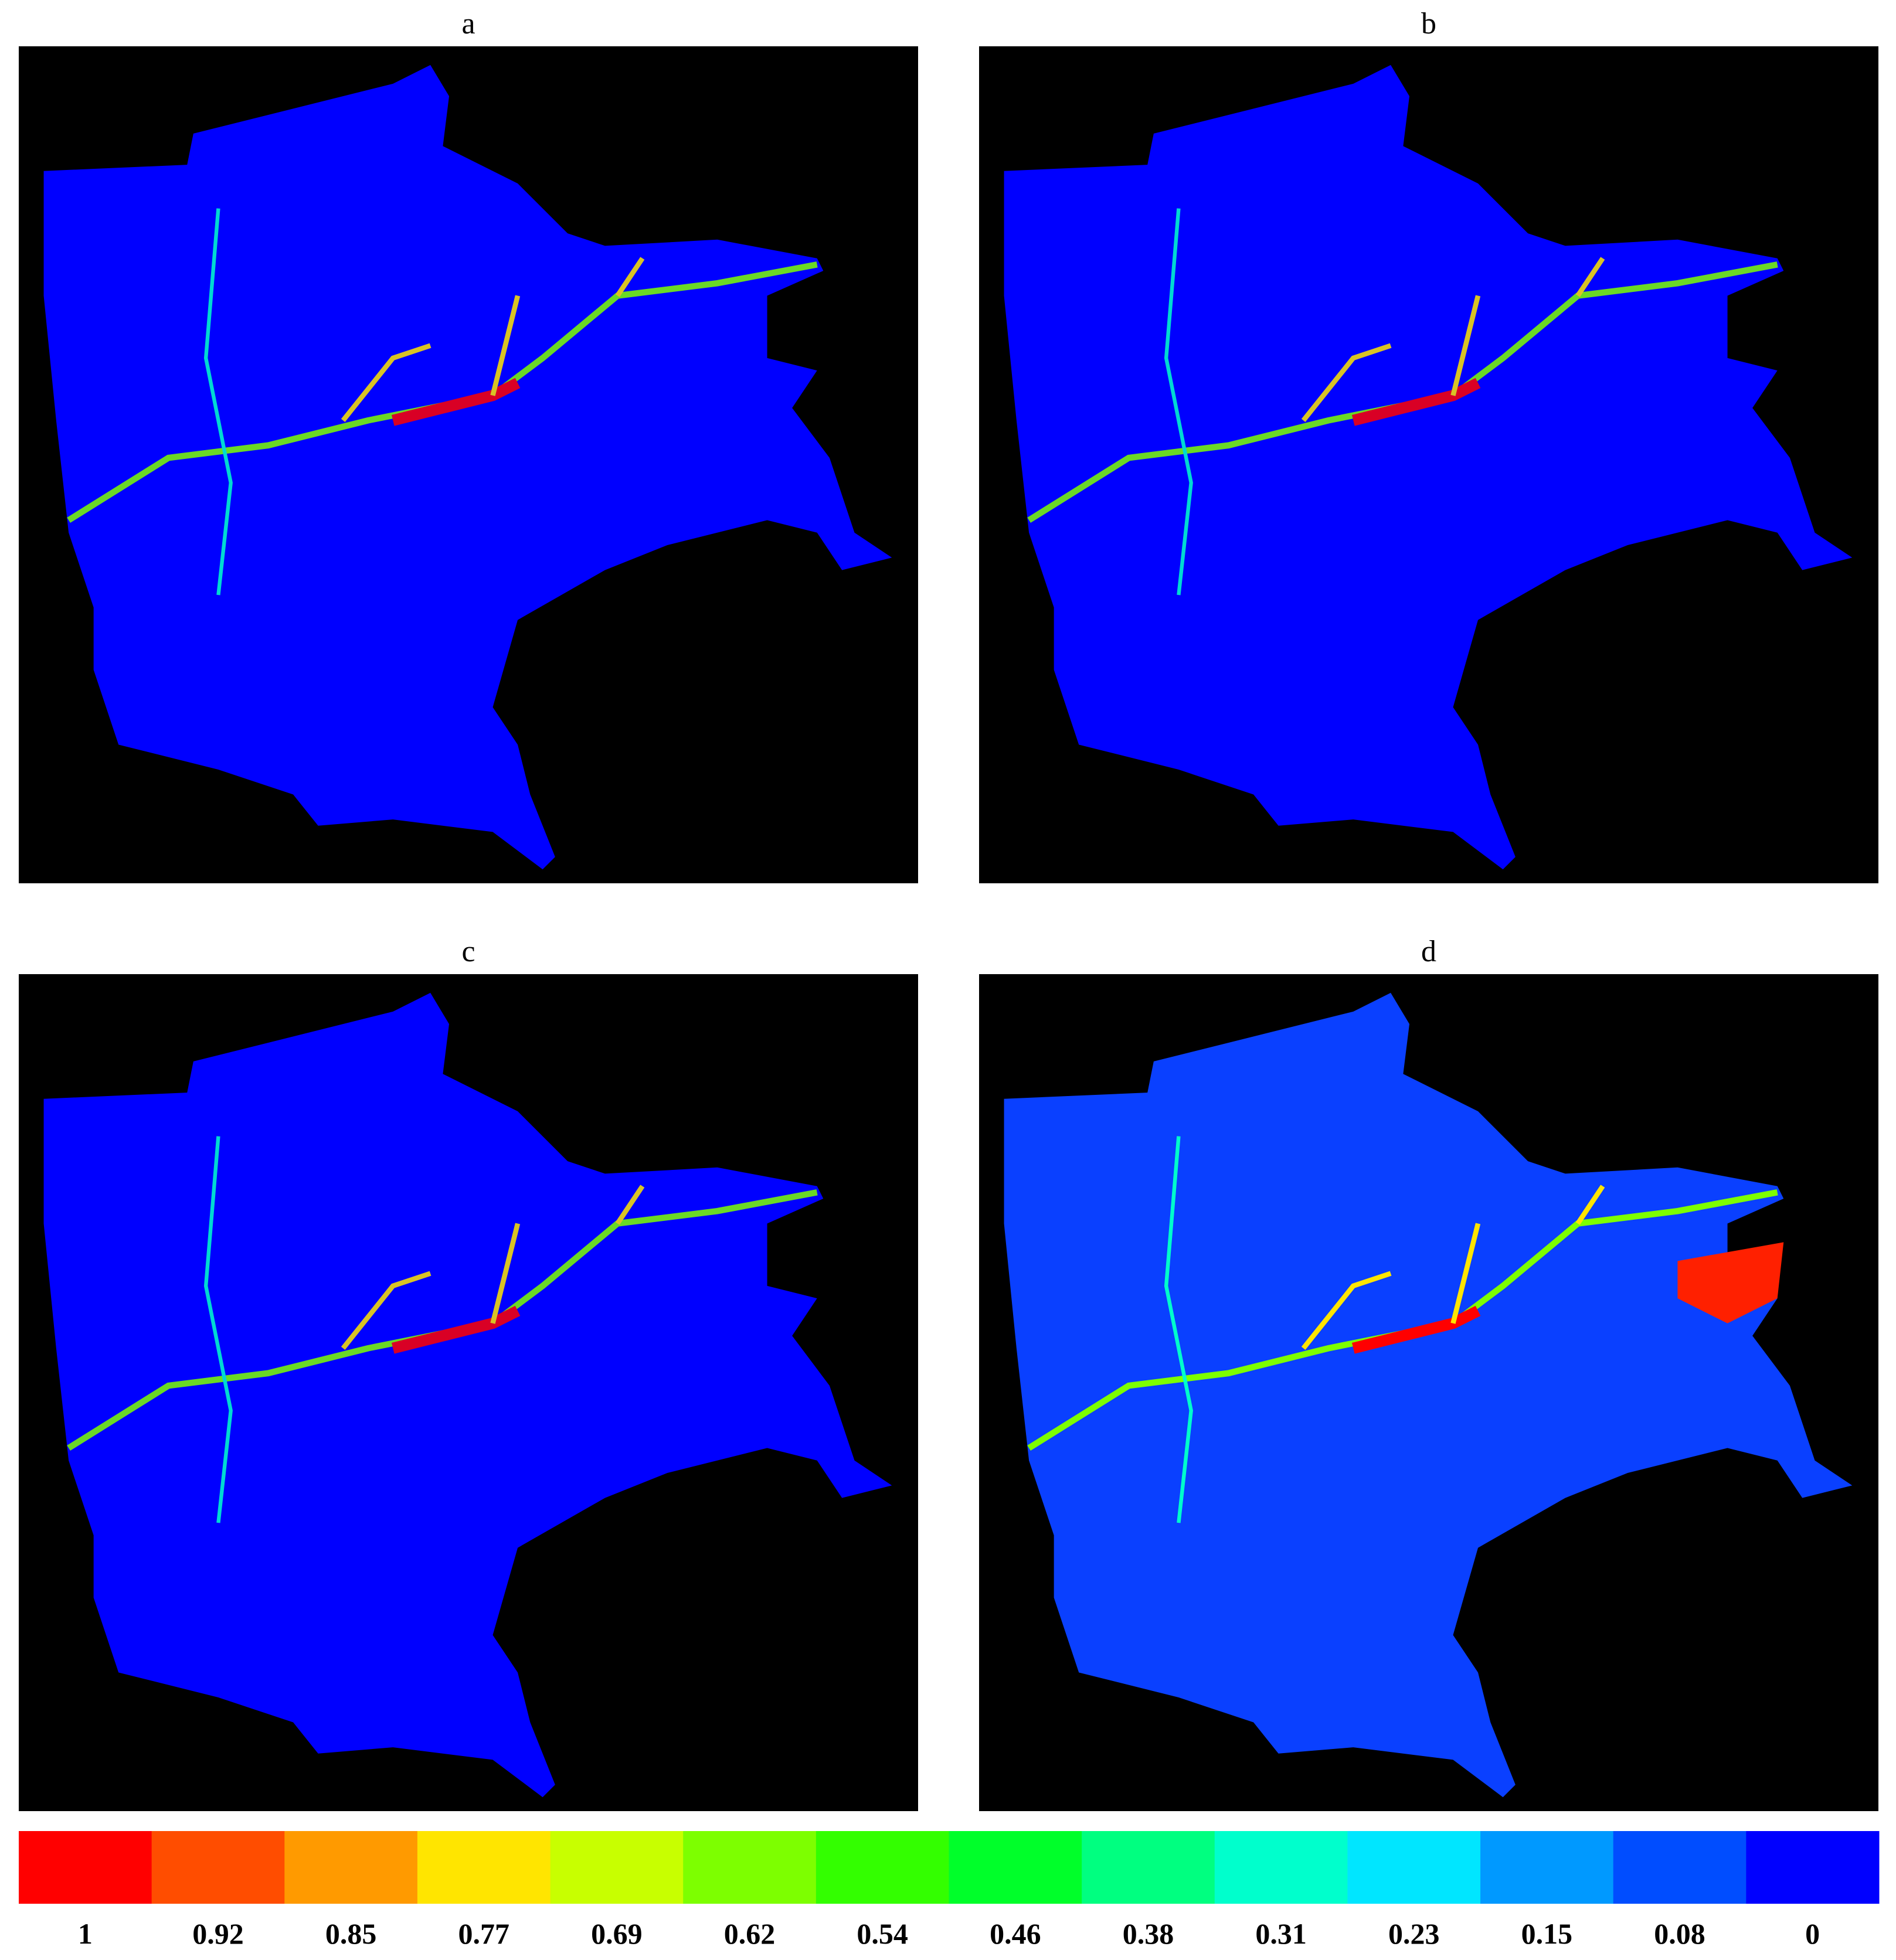  What do you see at coordinates (1679, 1934) in the screenshot?
I see `colorbar-label: 0.08` at bounding box center [1679, 1934].